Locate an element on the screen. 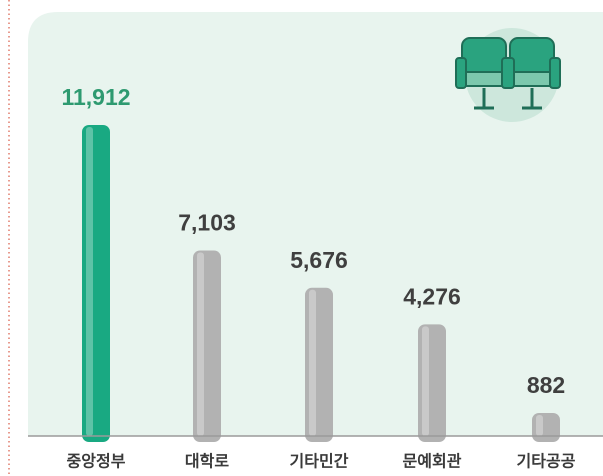  category-label: 중앙정부 is located at coordinates (96, 461).